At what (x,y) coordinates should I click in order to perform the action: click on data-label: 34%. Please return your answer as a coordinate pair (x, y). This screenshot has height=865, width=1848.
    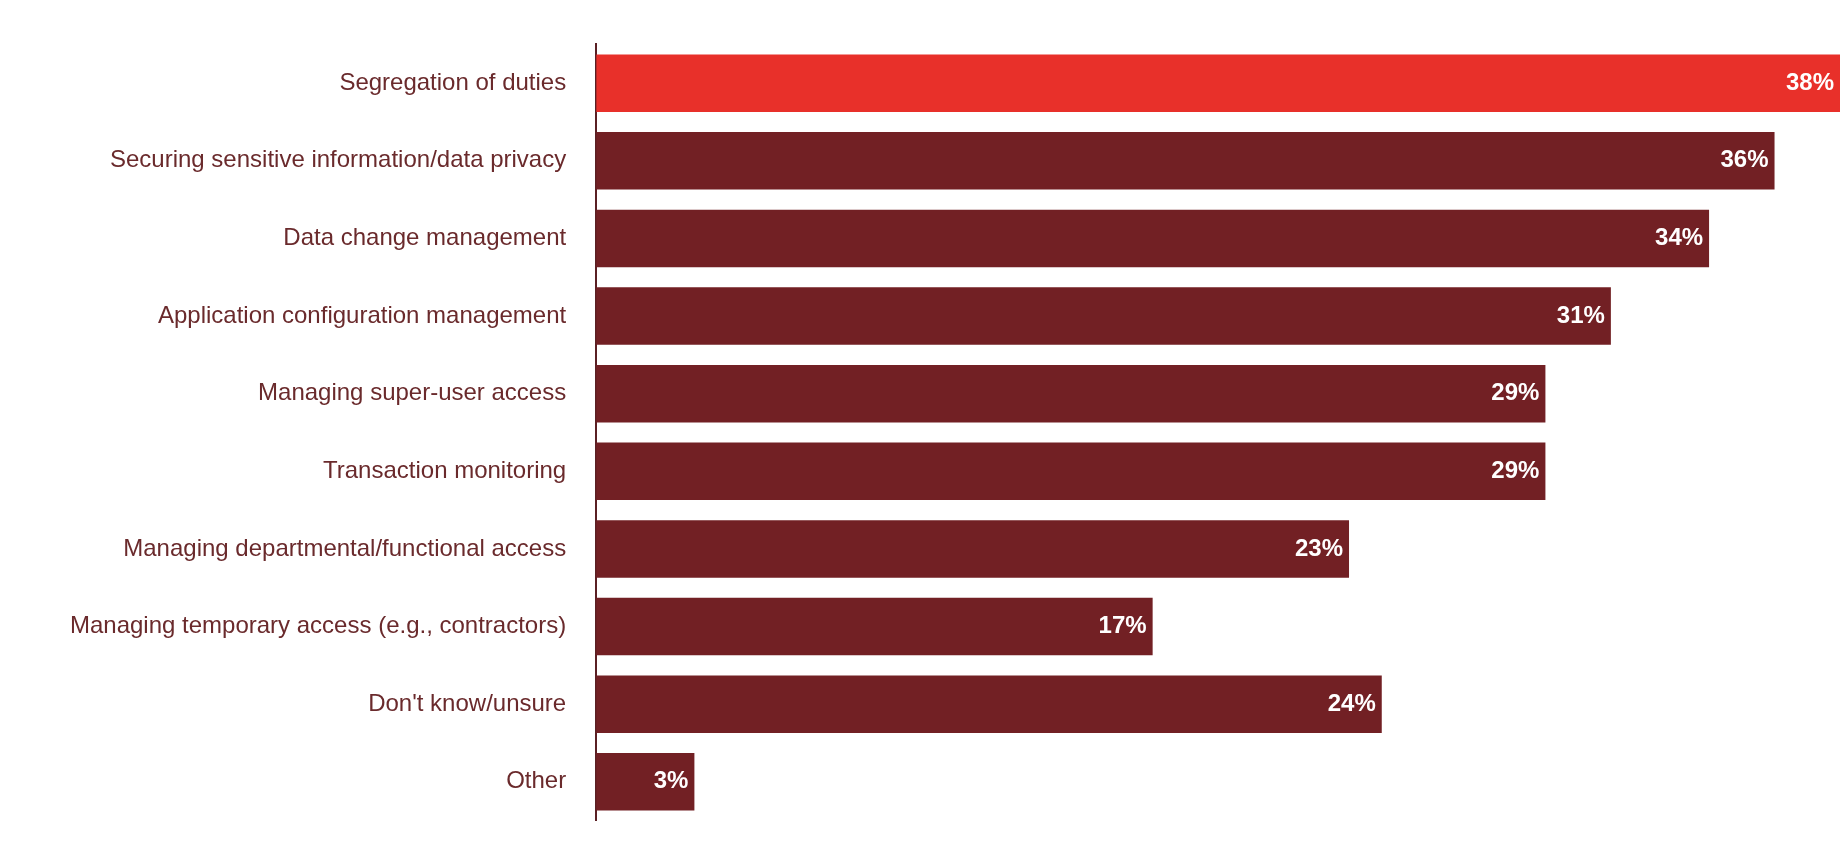
    Looking at the image, I should click on (1679, 237).